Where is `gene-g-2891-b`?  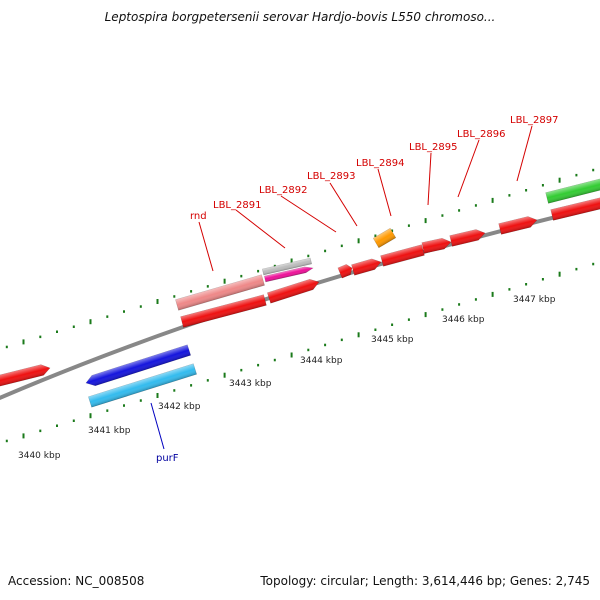 gene-g-2891-b is located at coordinates (289, 274).